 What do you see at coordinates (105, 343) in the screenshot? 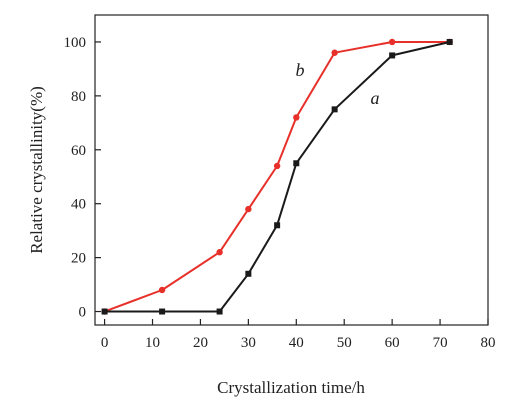
I see `x-tick-label: 0` at bounding box center [105, 343].